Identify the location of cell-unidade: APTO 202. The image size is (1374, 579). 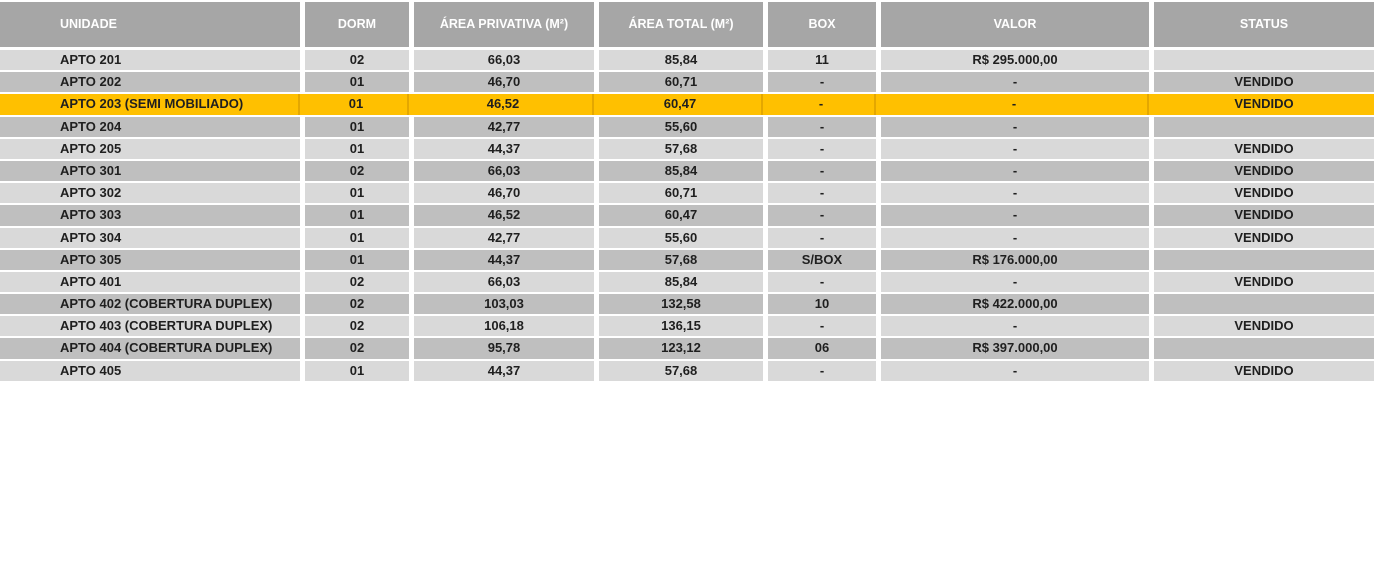
(150, 82).